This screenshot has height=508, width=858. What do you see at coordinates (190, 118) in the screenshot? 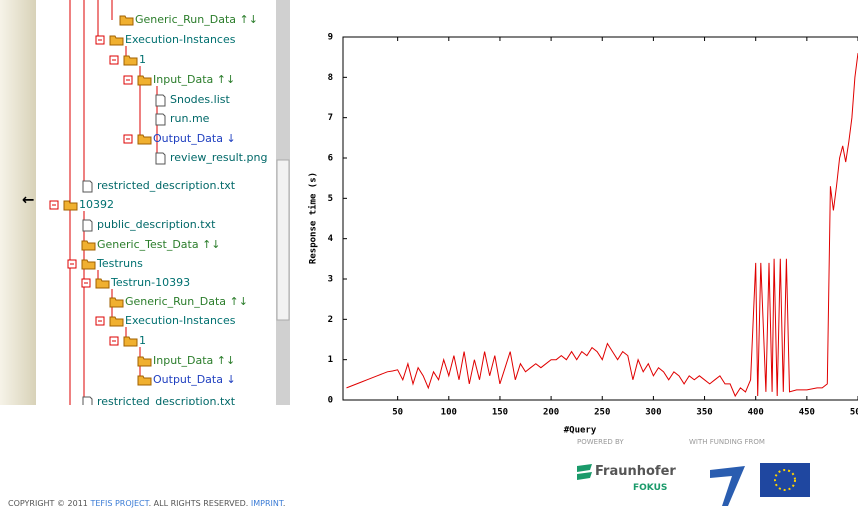
I see `tree-label: run.me` at bounding box center [190, 118].